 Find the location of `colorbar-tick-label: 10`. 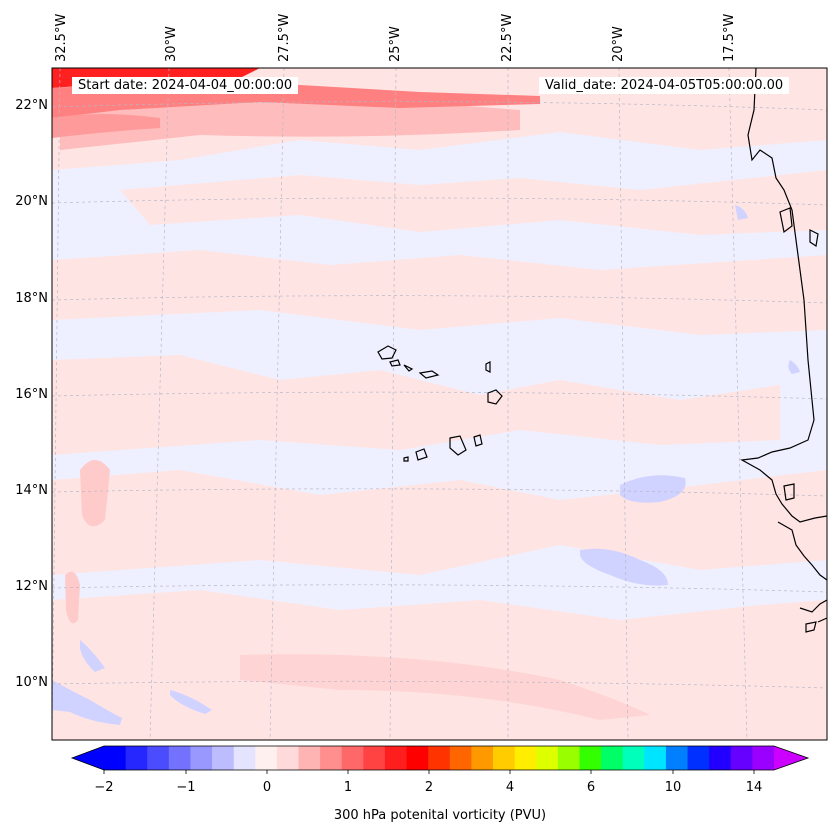

colorbar-tick-label: 10 is located at coordinates (673, 787).